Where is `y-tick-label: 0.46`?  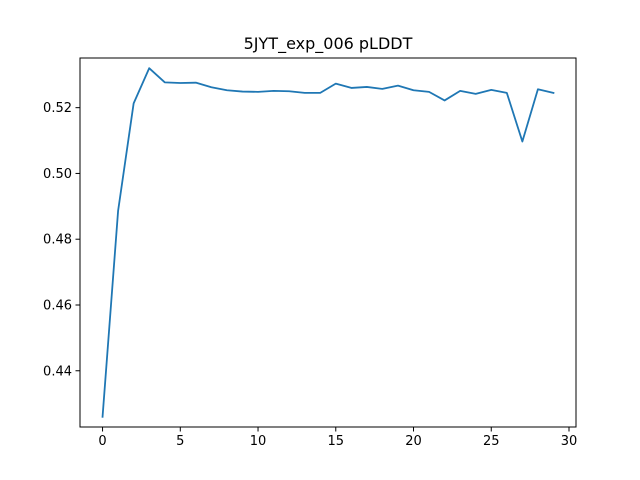 y-tick-label: 0.46 is located at coordinates (57, 305).